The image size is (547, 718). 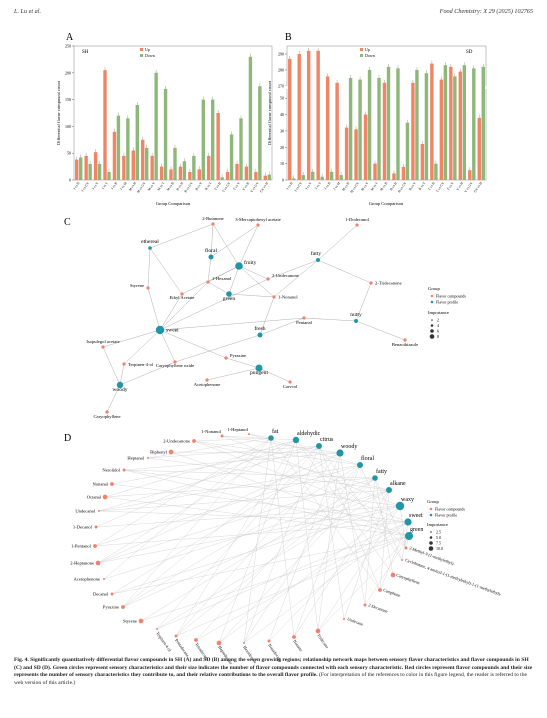 I want to click on network-d-label-compound-4: Heptanal, so click(x=135, y=458).